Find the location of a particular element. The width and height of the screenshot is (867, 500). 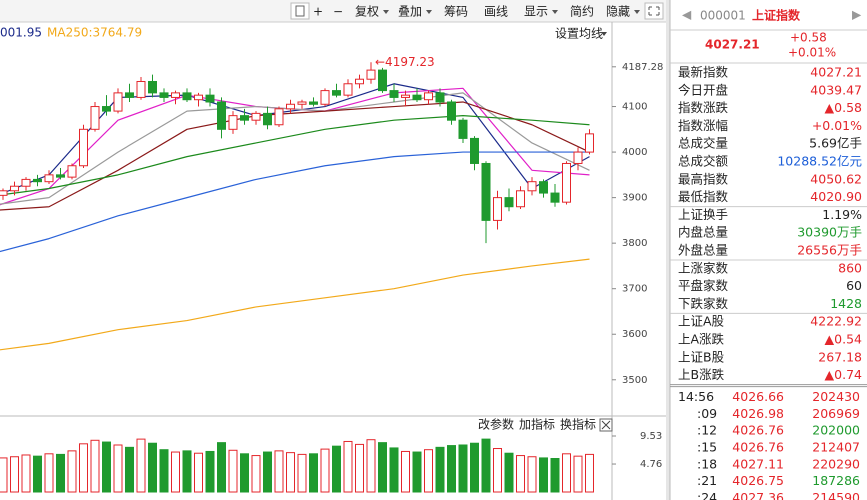

trade-volume: 202000 is located at coordinates (836, 430).